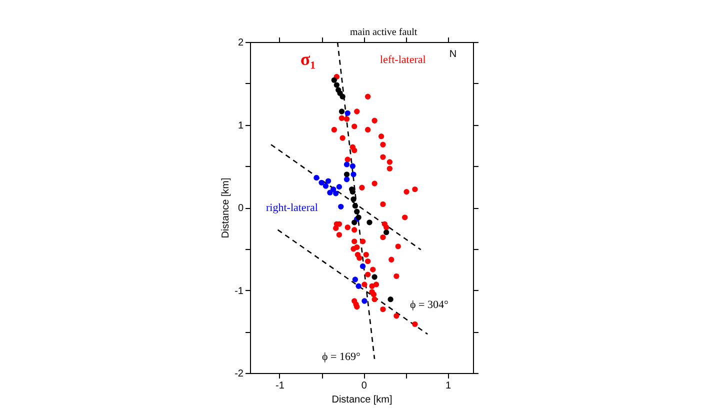 This screenshot has width=705, height=419. What do you see at coordinates (239, 291) in the screenshot?
I see `y-tick-label: -1` at bounding box center [239, 291].